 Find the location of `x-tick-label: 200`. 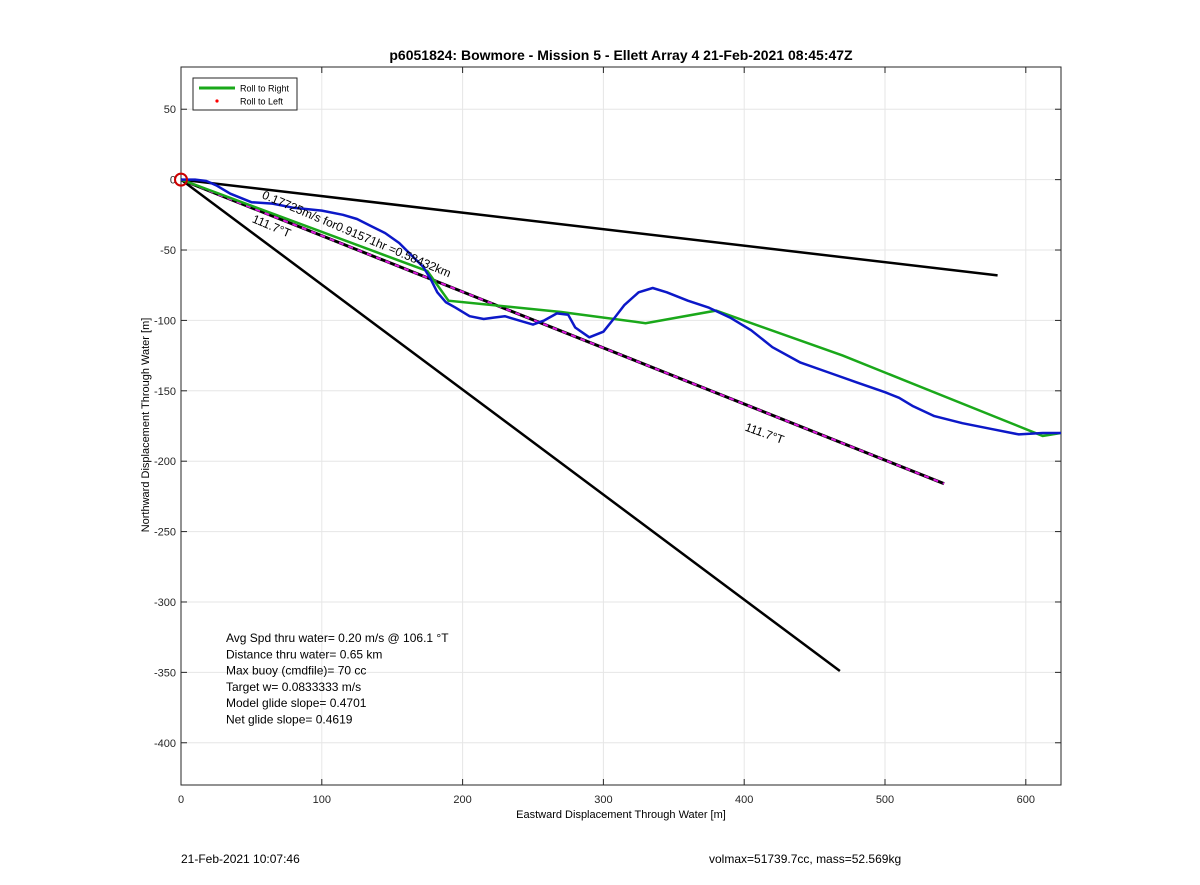

x-tick-label: 200 is located at coordinates (462, 800).